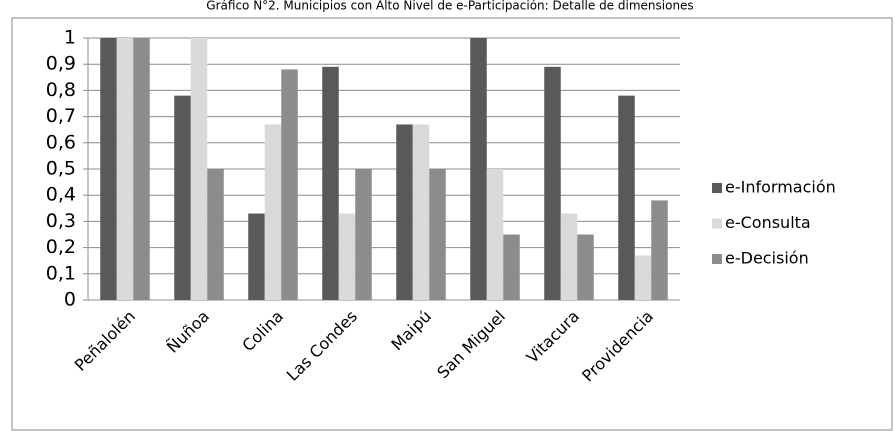 The height and width of the screenshot is (431, 895). Describe the element at coordinates (553, 337) in the screenshot. I see `x-tick-label: Vitacura` at that location.